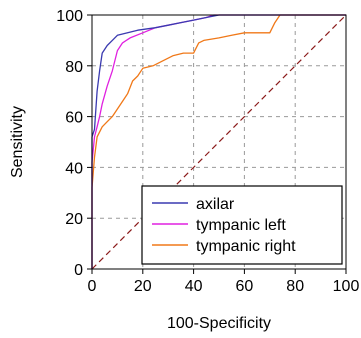  What do you see at coordinates (194, 286) in the screenshot?
I see `x-tick-label: 40` at bounding box center [194, 286].